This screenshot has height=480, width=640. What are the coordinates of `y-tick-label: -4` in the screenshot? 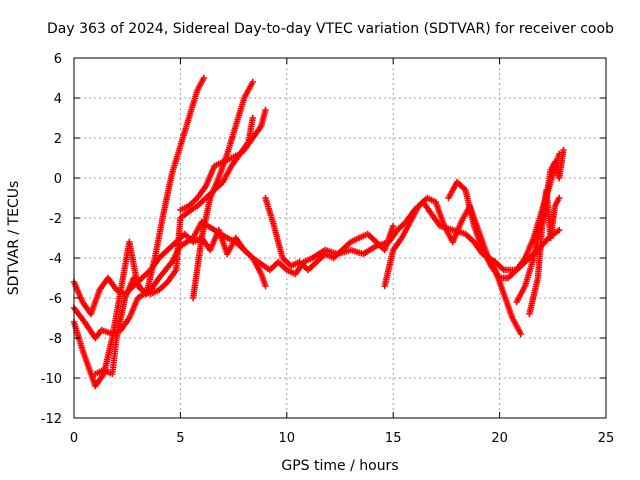 It's located at (55, 259).